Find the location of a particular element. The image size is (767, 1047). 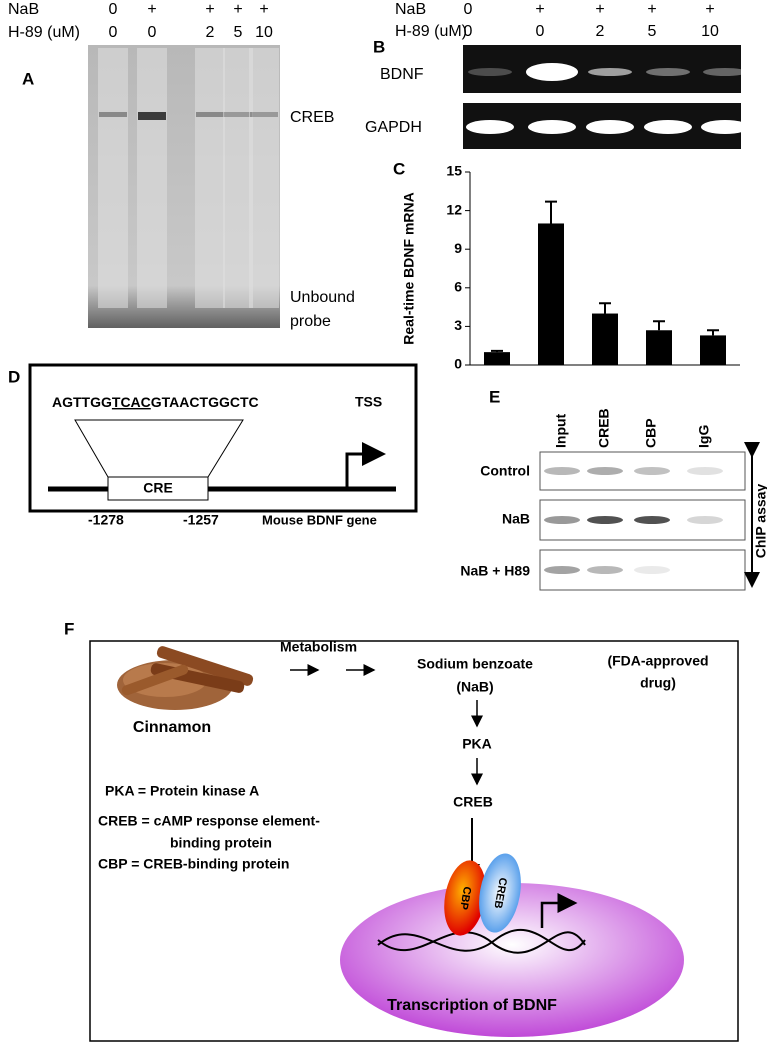

gel-label: GAPDH is located at coordinates (393, 127).